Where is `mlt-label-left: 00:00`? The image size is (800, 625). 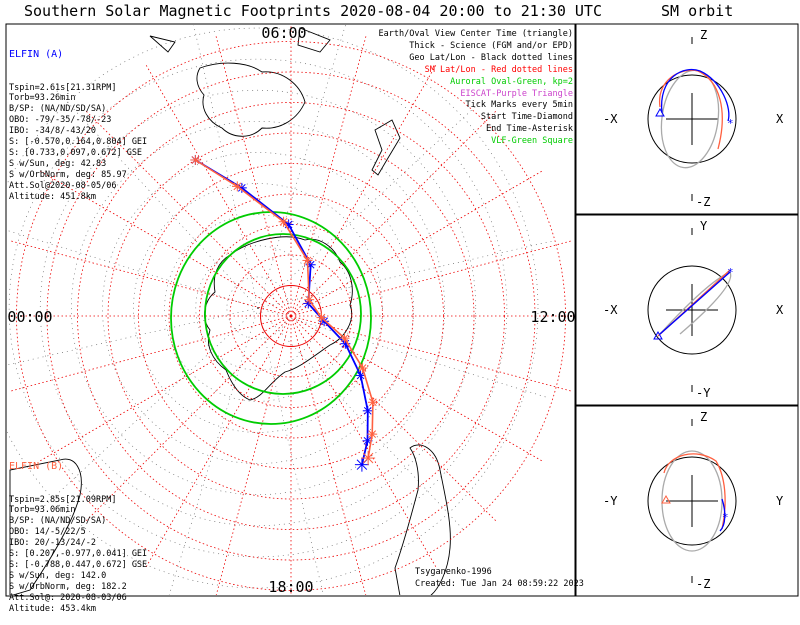
mlt-label-left: 00:00 is located at coordinates (29, 317).